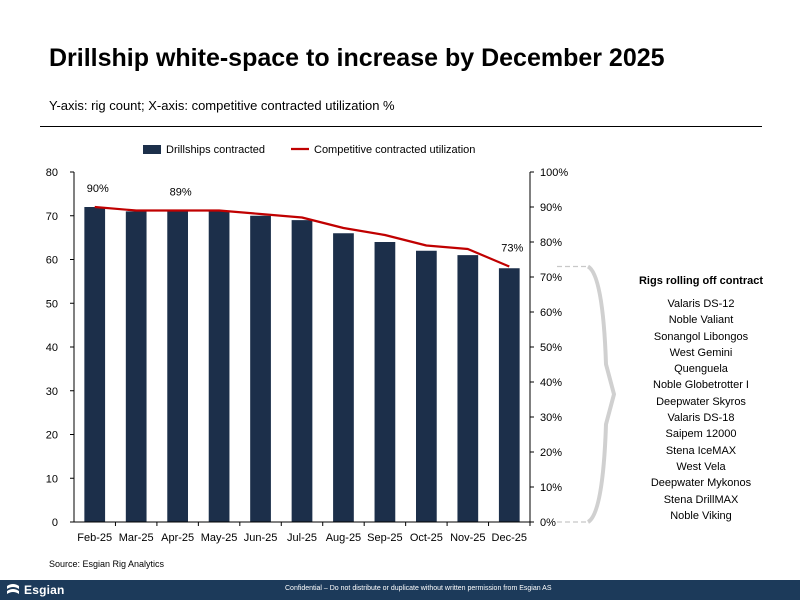 This screenshot has height=600, width=800. I want to click on esgian-logo: Esgian, so click(35, 590).